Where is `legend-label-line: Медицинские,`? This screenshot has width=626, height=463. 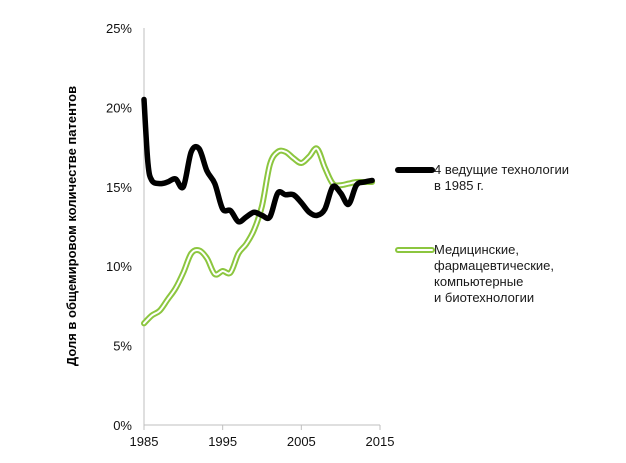
legend-label-line: Медицинские, is located at coordinates (476, 249).